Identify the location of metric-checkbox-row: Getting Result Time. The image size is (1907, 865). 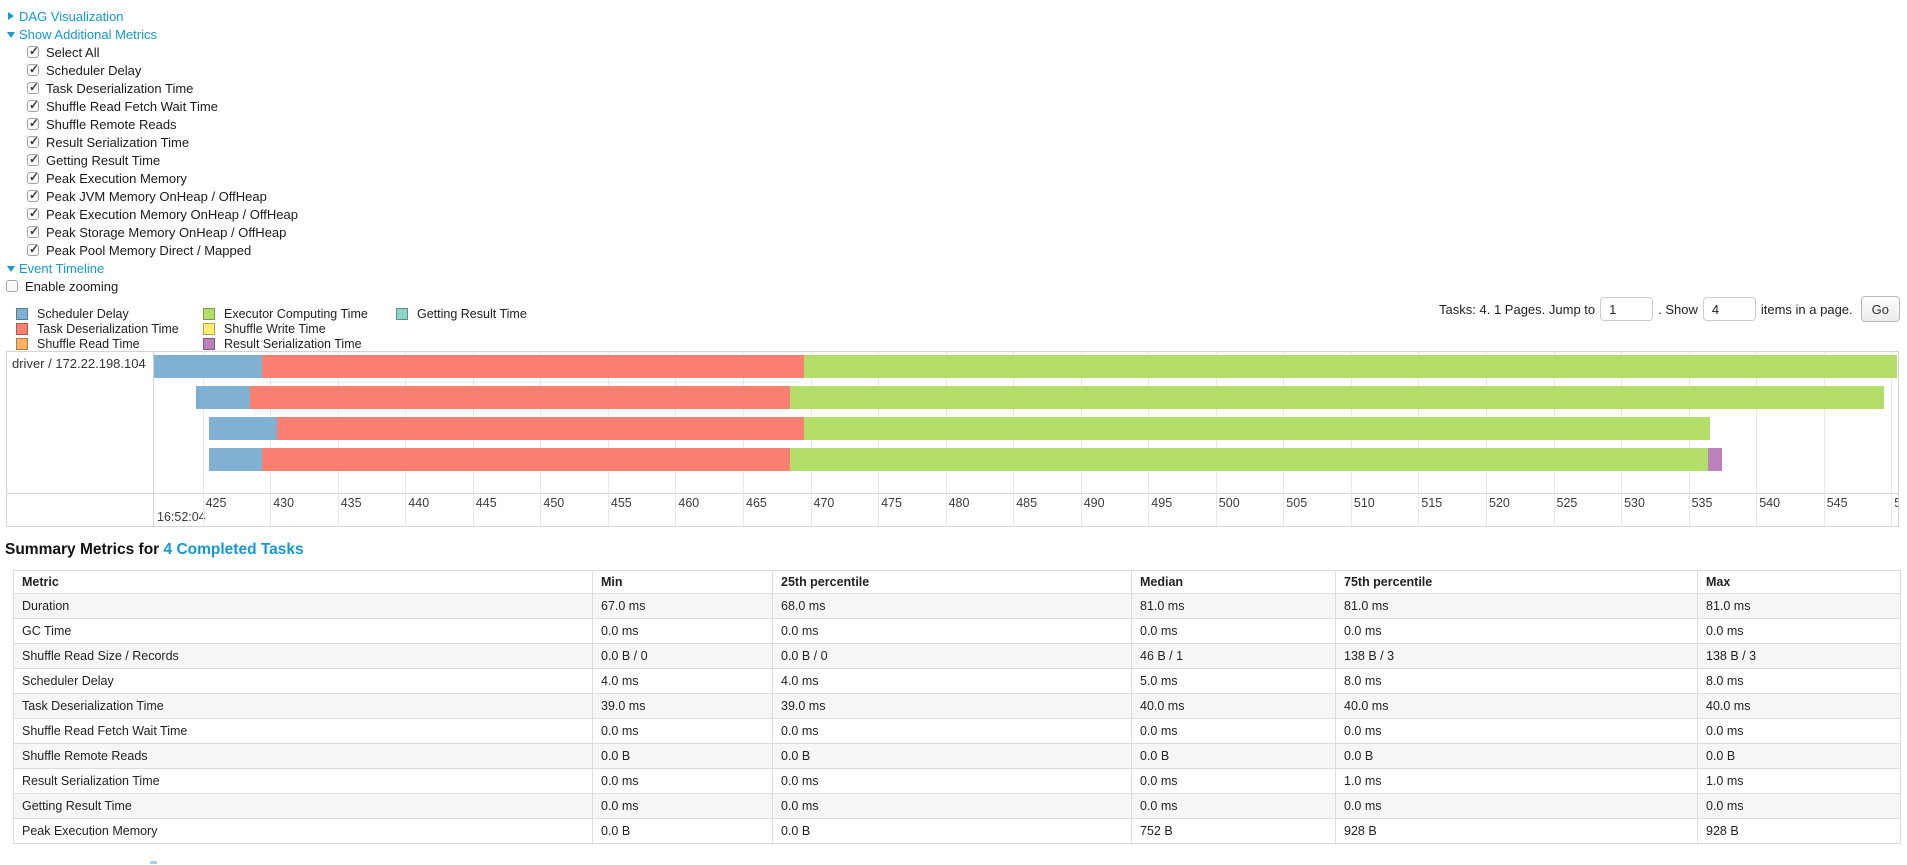
(956, 160).